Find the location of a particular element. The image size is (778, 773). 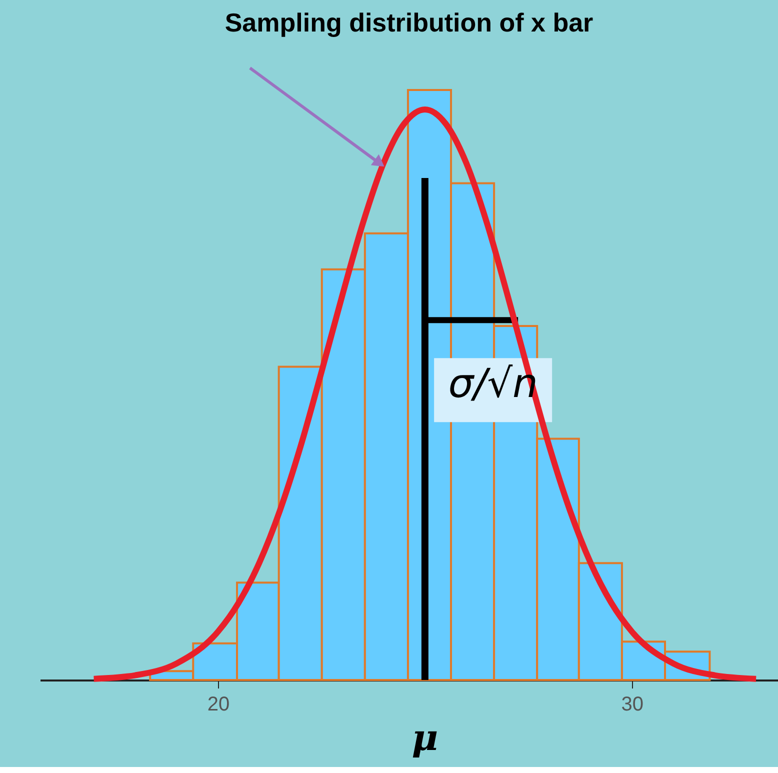

x-tick-label: 20 is located at coordinates (218, 705).